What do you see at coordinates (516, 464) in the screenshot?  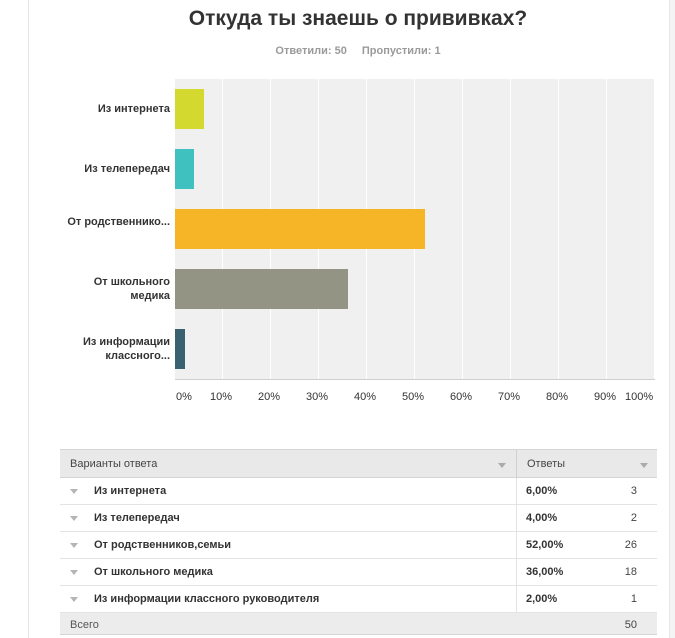 I see `header-divider` at bounding box center [516, 464].